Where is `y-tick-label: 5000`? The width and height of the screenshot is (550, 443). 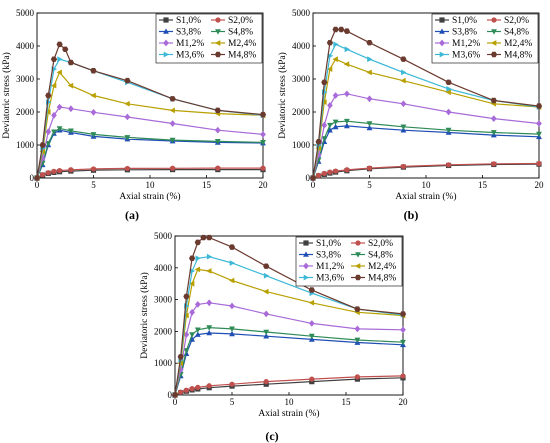
y-tick-label: 5000 is located at coordinates (163, 236).